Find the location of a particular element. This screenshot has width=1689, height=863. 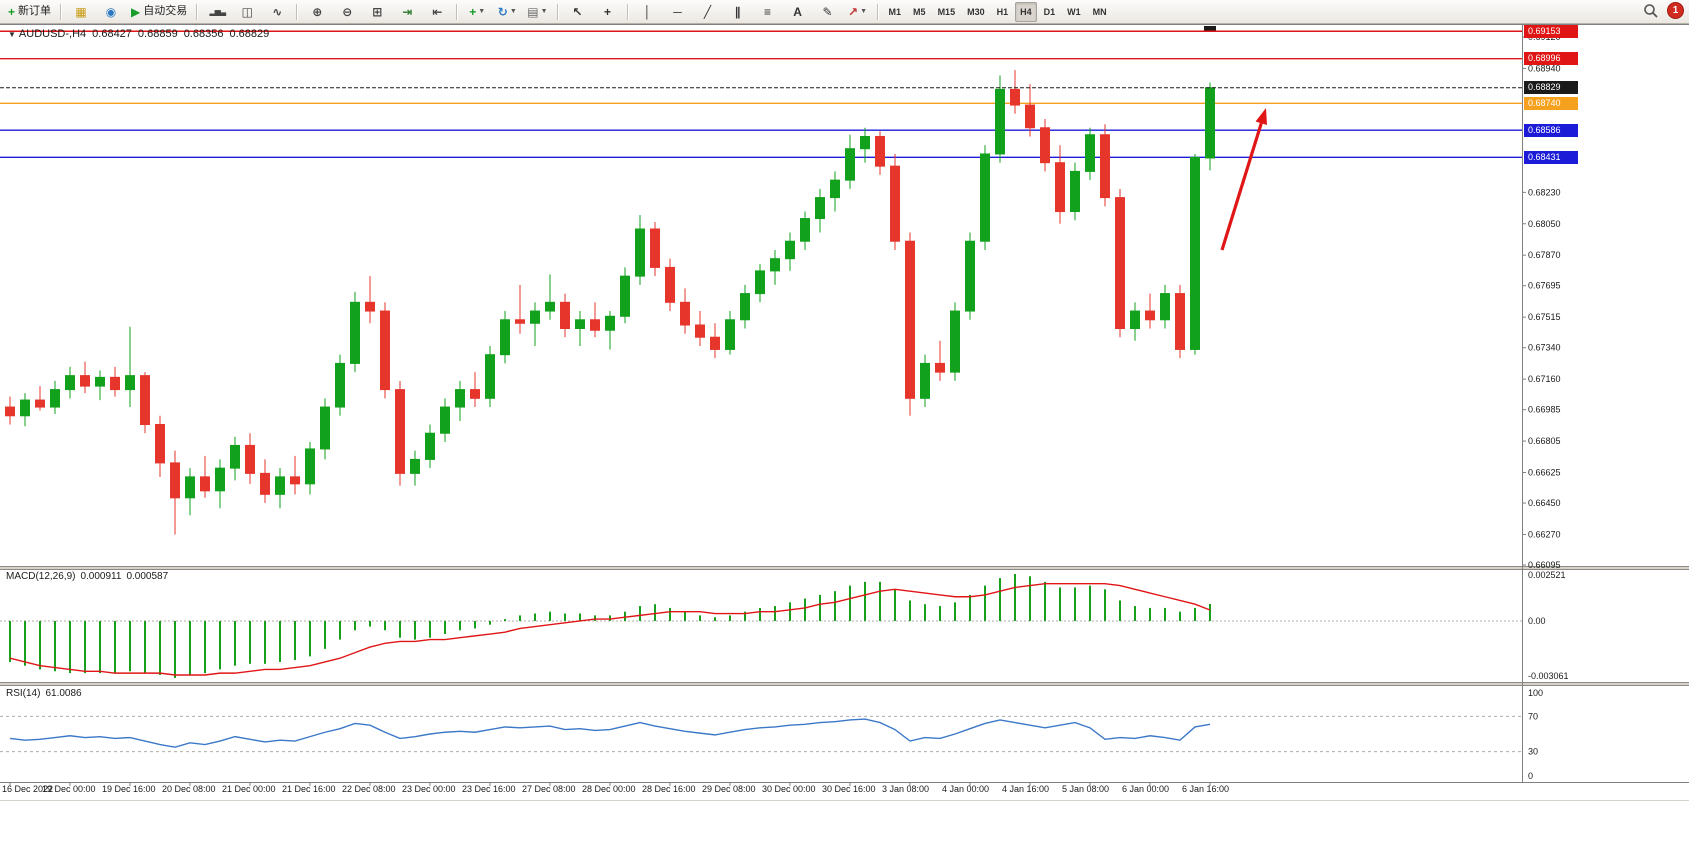

price-line-box: 0.68996 is located at coordinates (1551, 59).